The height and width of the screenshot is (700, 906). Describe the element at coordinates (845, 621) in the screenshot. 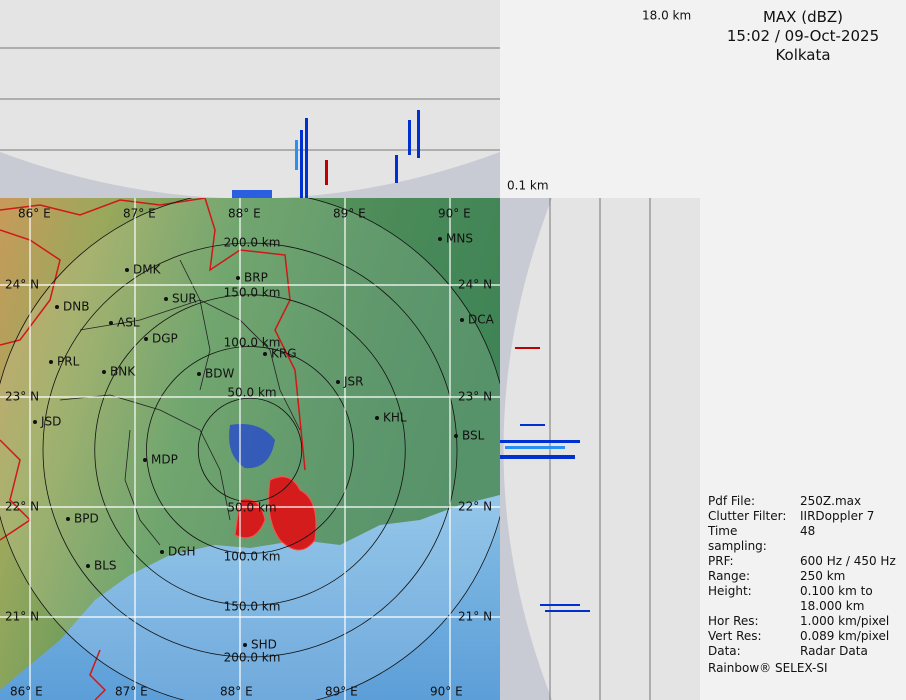

I see `info-value: 1.000 km/pixel` at that location.